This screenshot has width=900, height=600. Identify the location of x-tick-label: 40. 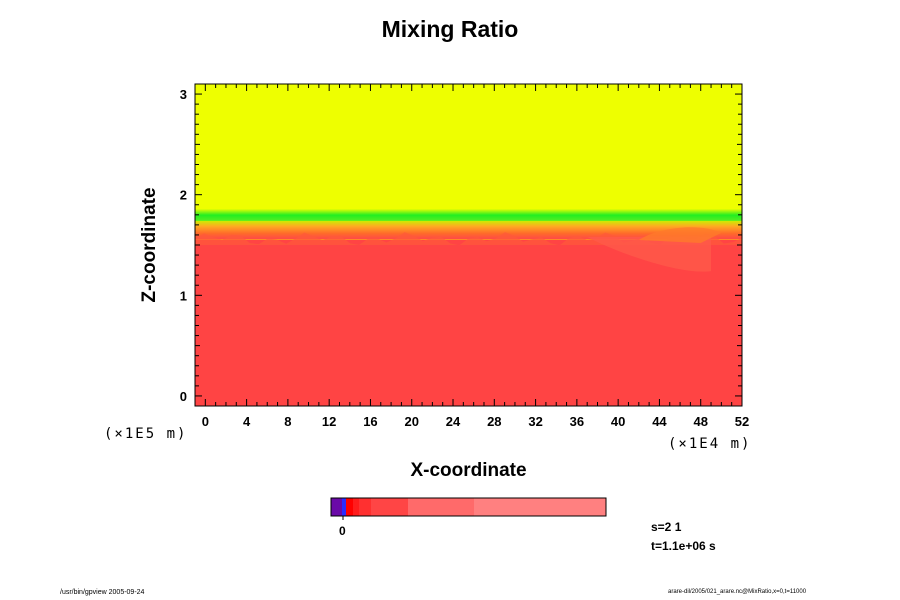
(618, 421).